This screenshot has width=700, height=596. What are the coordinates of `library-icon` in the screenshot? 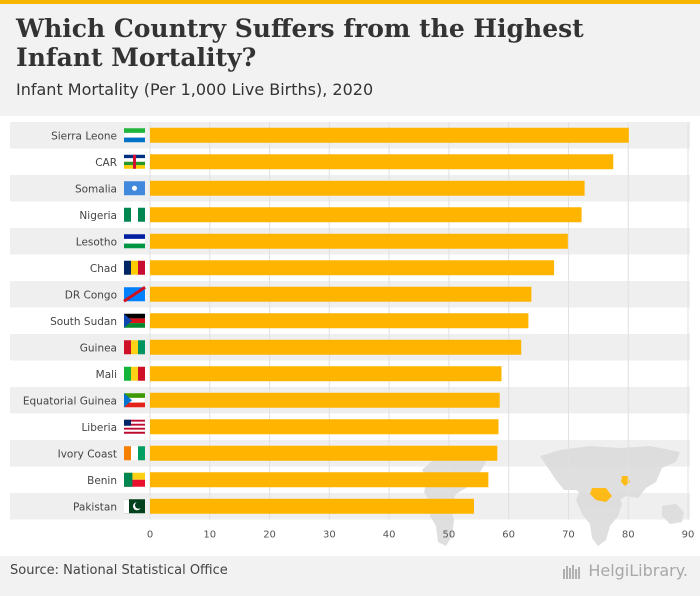 It's located at (572, 571).